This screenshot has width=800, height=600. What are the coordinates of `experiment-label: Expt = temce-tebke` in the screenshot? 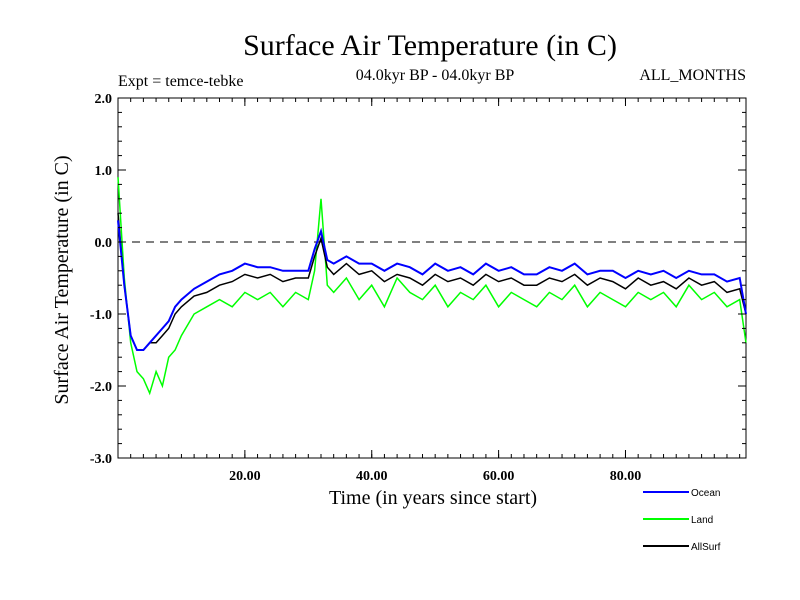 It's located at (180, 81).